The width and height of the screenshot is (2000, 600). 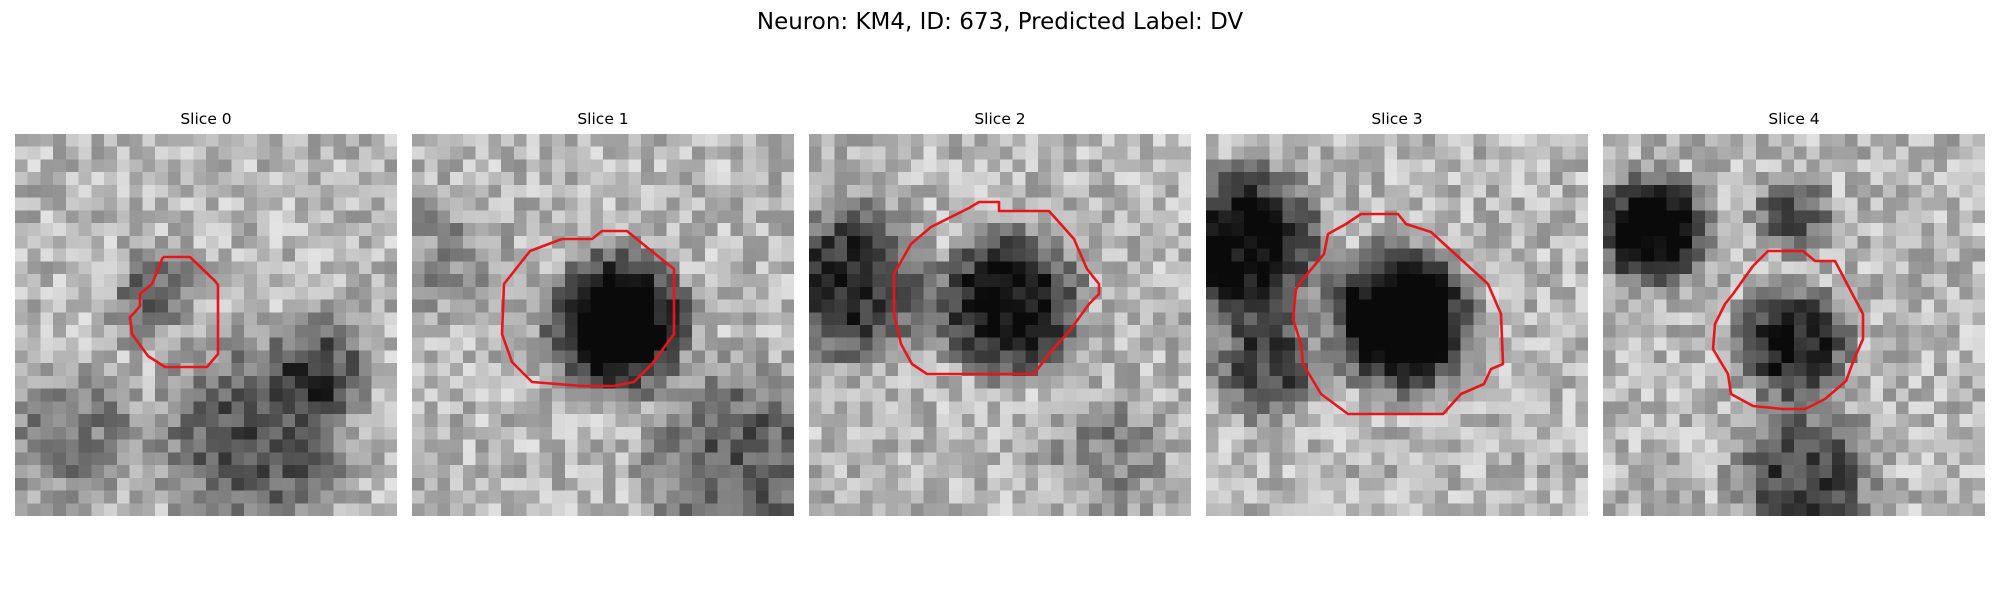 I want to click on slice-title: Slice 4, so click(x=1794, y=119).